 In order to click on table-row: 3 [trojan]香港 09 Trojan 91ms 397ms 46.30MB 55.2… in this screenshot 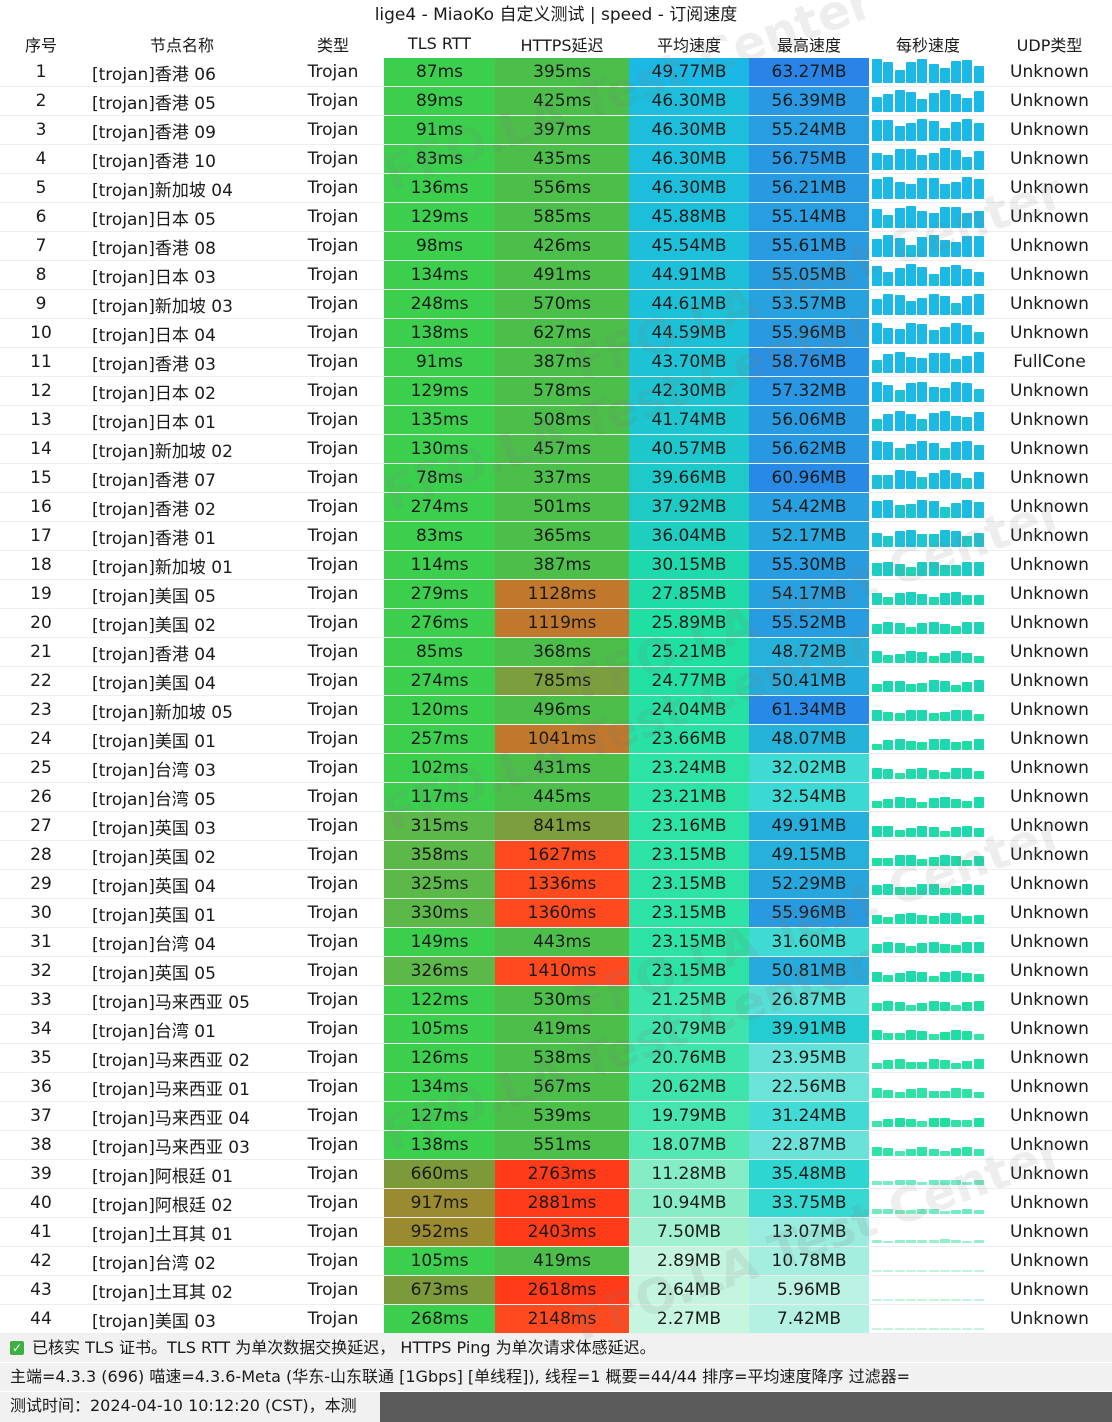, I will do `click(556, 130)`.